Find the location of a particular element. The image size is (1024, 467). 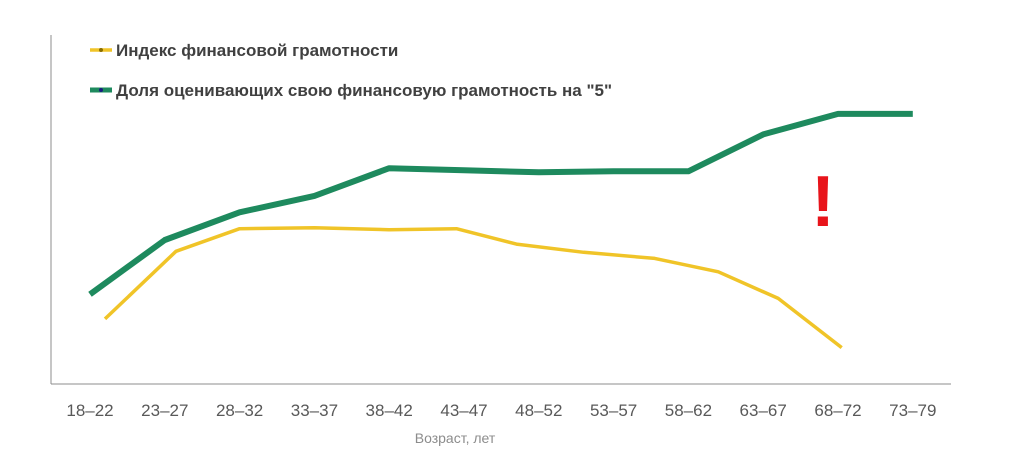

x-tick-label: 58–62 is located at coordinates (688, 410).